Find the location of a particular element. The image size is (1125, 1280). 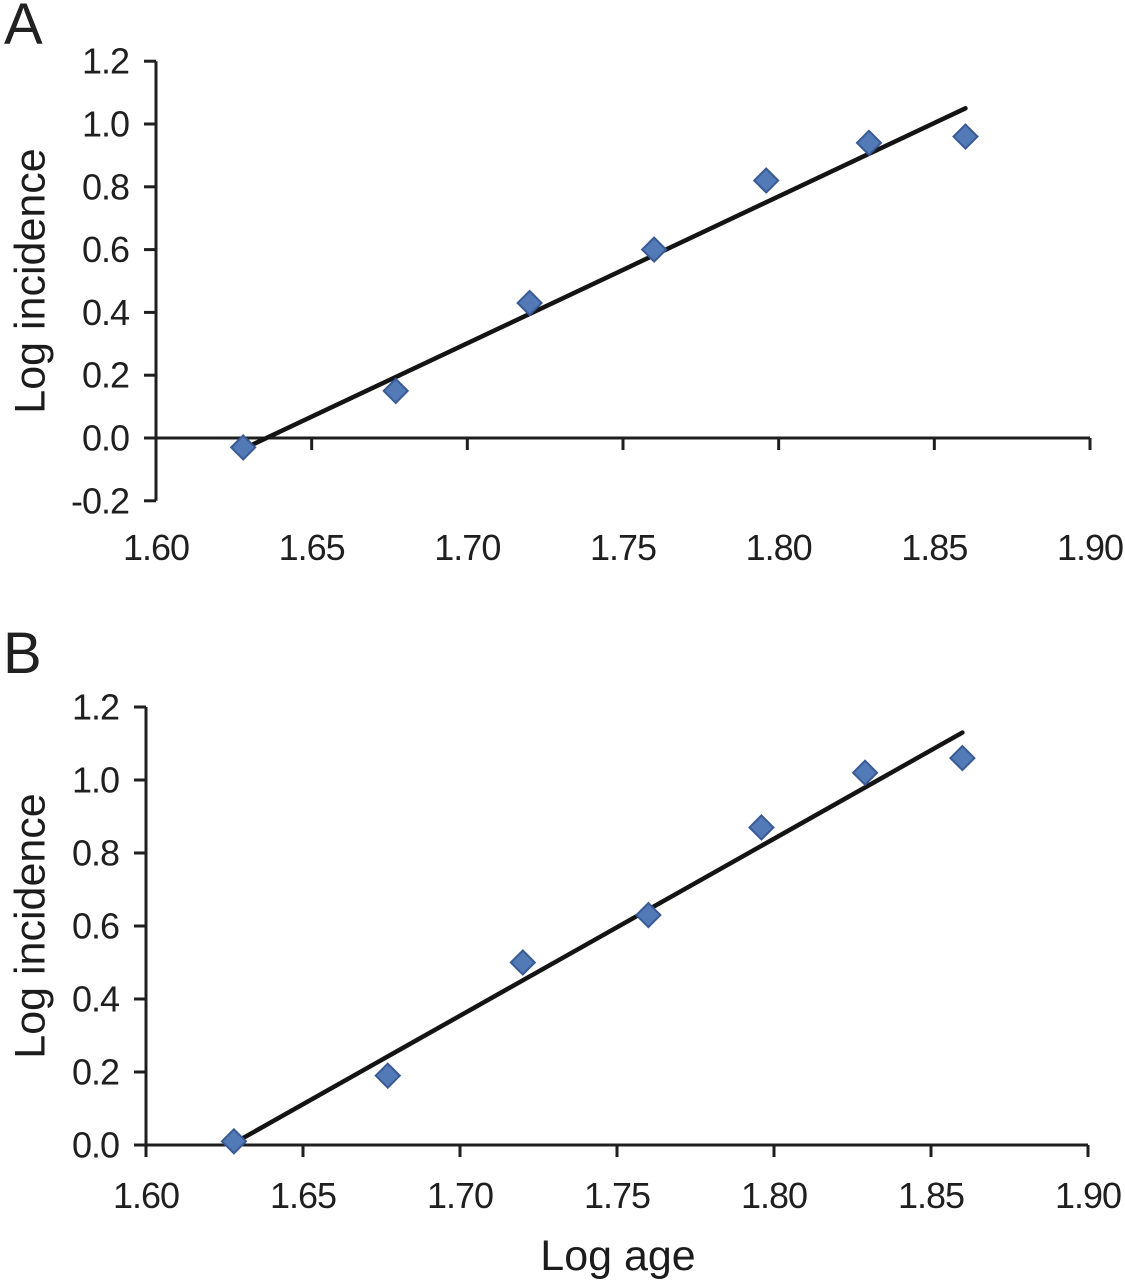

y-tick-label: -0.2 is located at coordinates (100, 500).